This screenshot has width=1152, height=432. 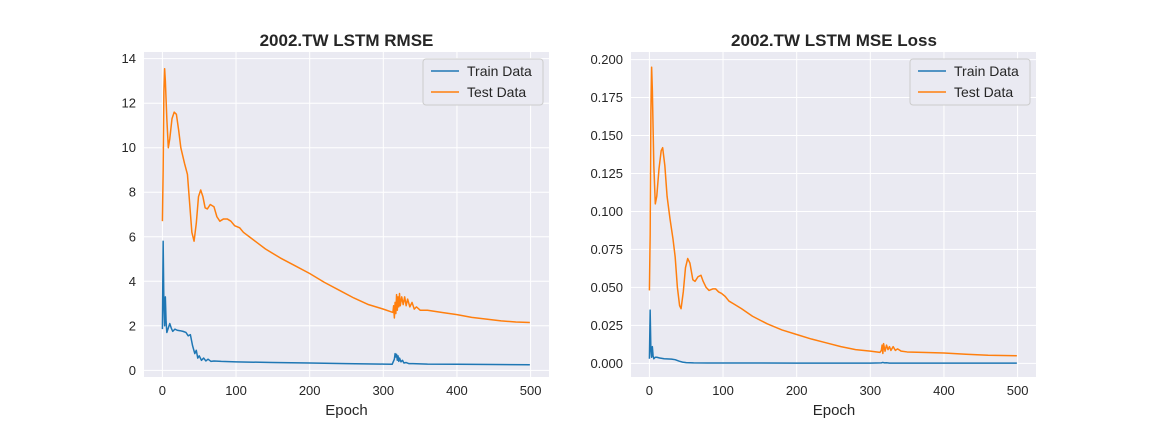 I want to click on rmse-y-tick-label: 8, so click(x=132, y=192).